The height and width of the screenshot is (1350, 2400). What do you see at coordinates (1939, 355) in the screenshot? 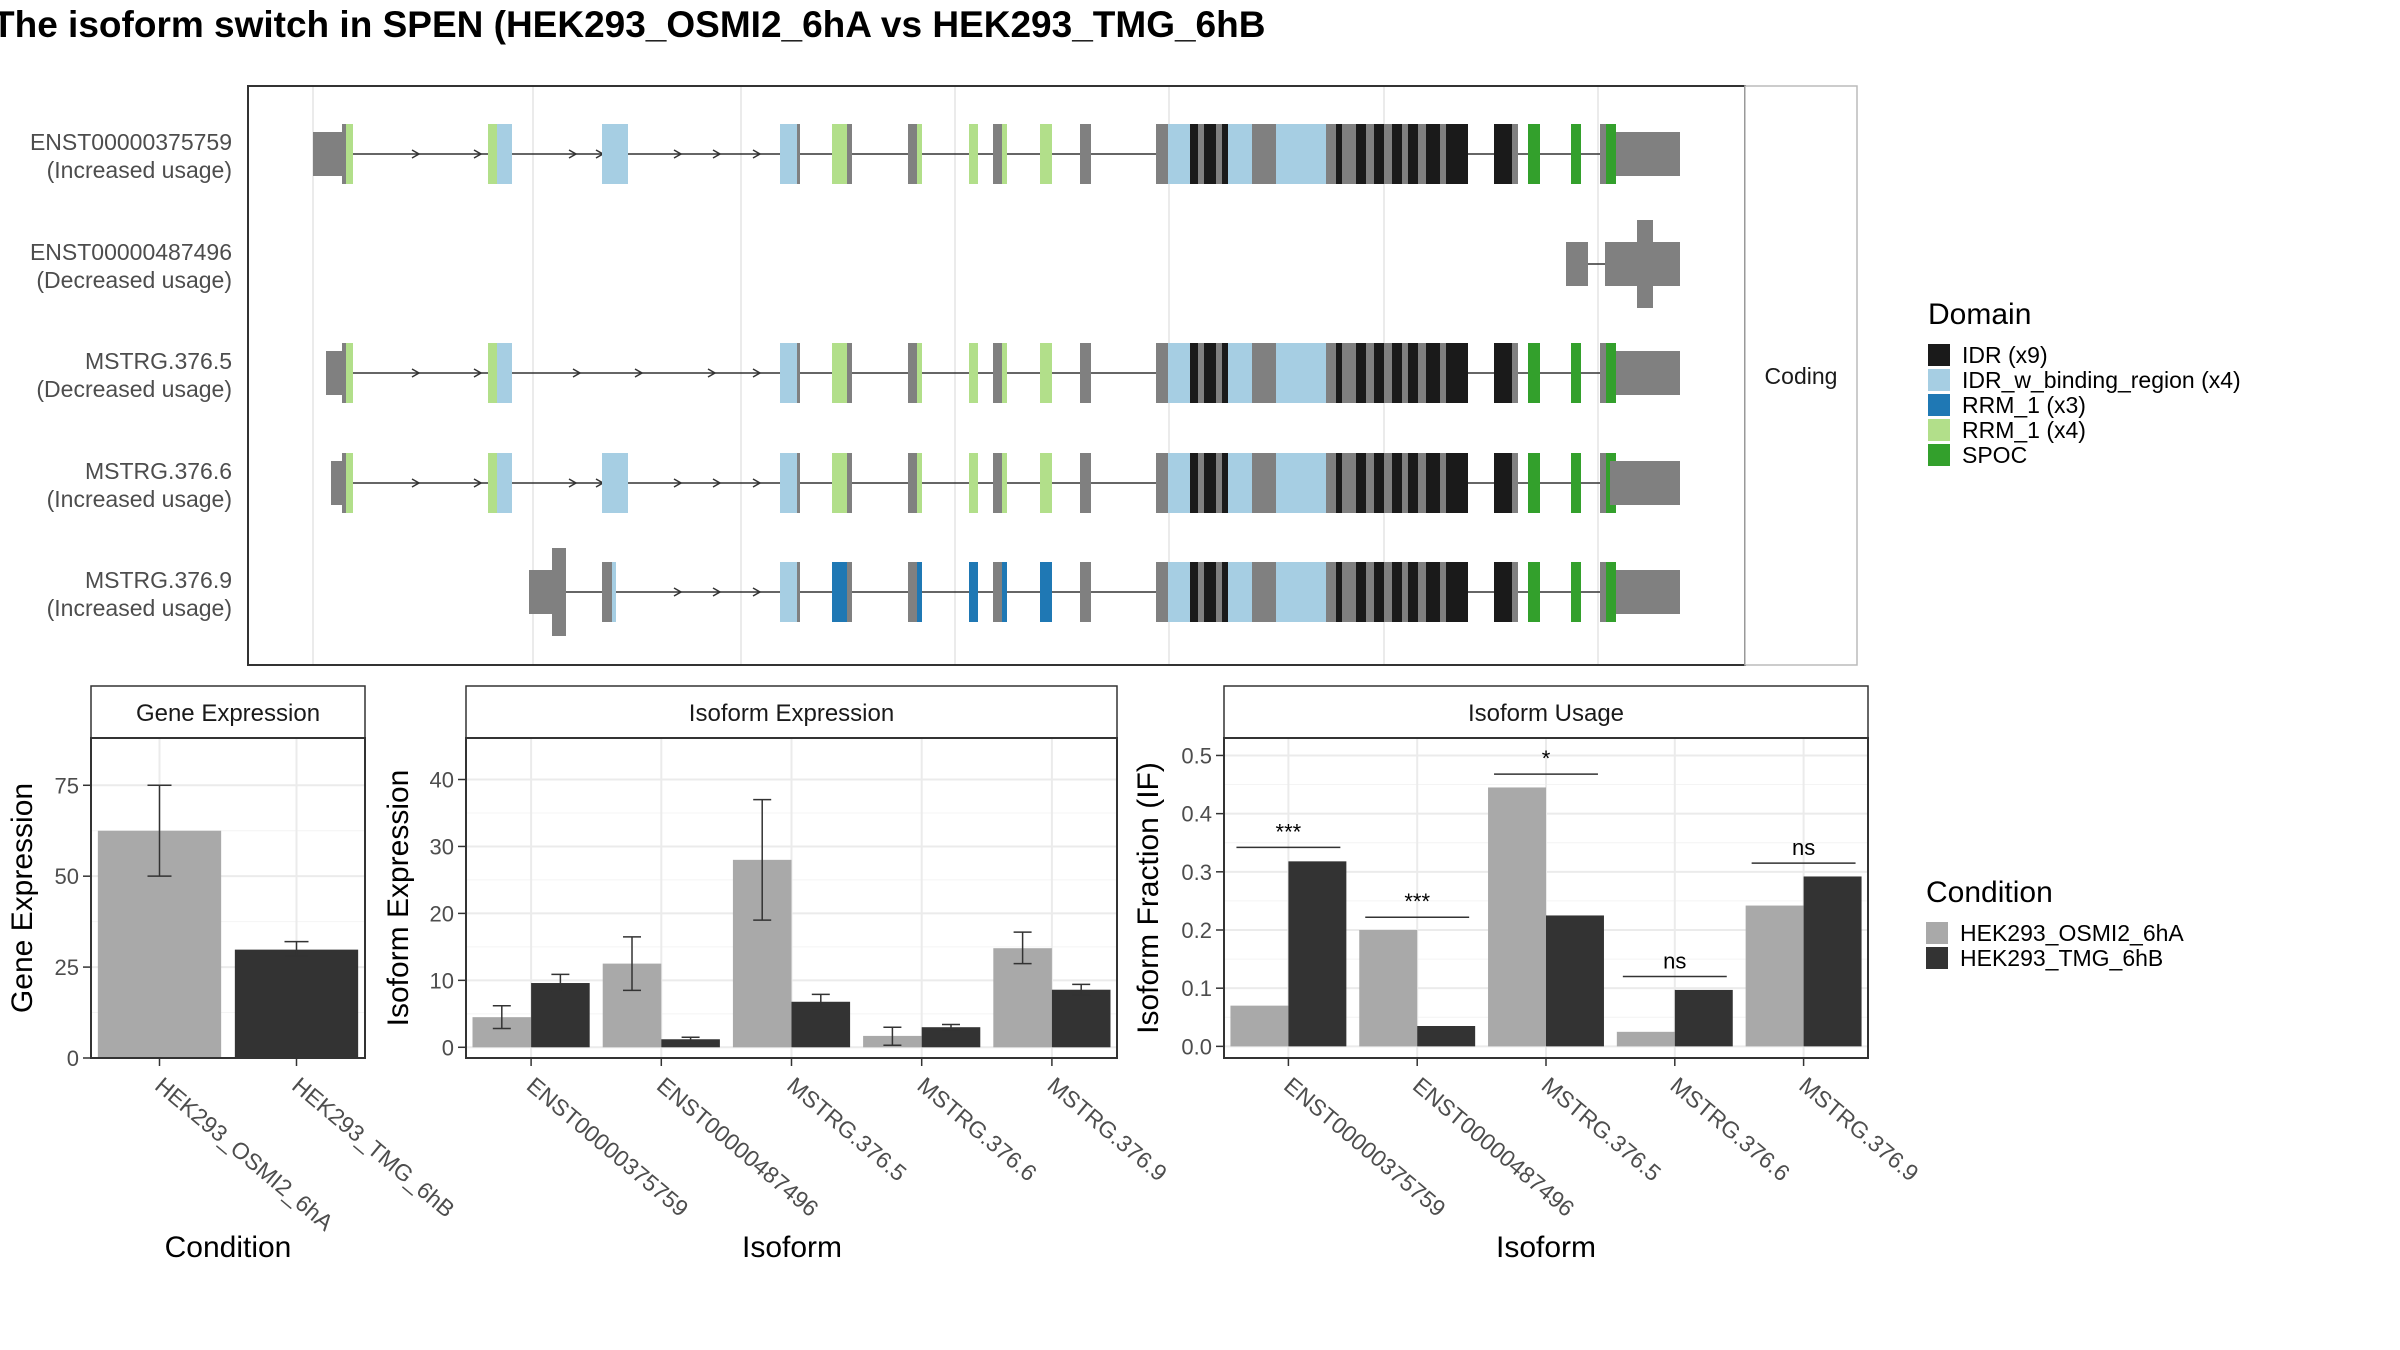
I see `domain-legend-swatch` at bounding box center [1939, 355].